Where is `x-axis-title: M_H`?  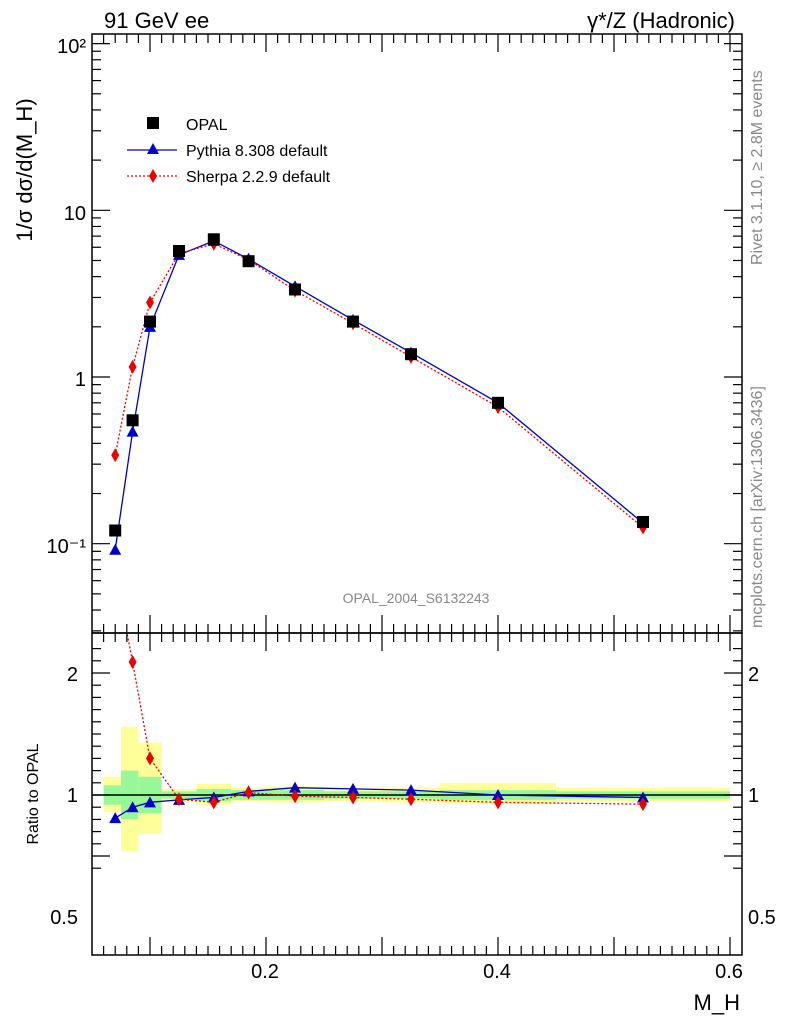
x-axis-title: M_H is located at coordinates (717, 1002).